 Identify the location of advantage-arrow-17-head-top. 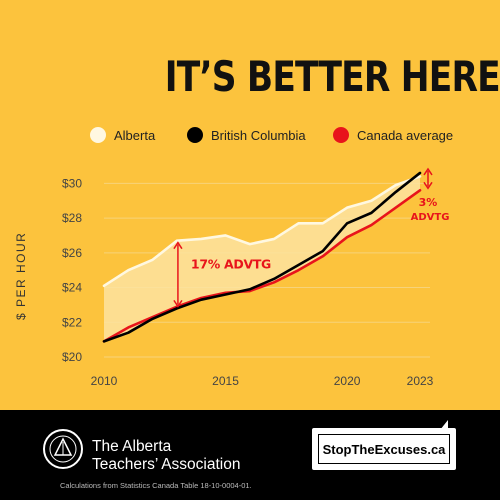
(178, 245).